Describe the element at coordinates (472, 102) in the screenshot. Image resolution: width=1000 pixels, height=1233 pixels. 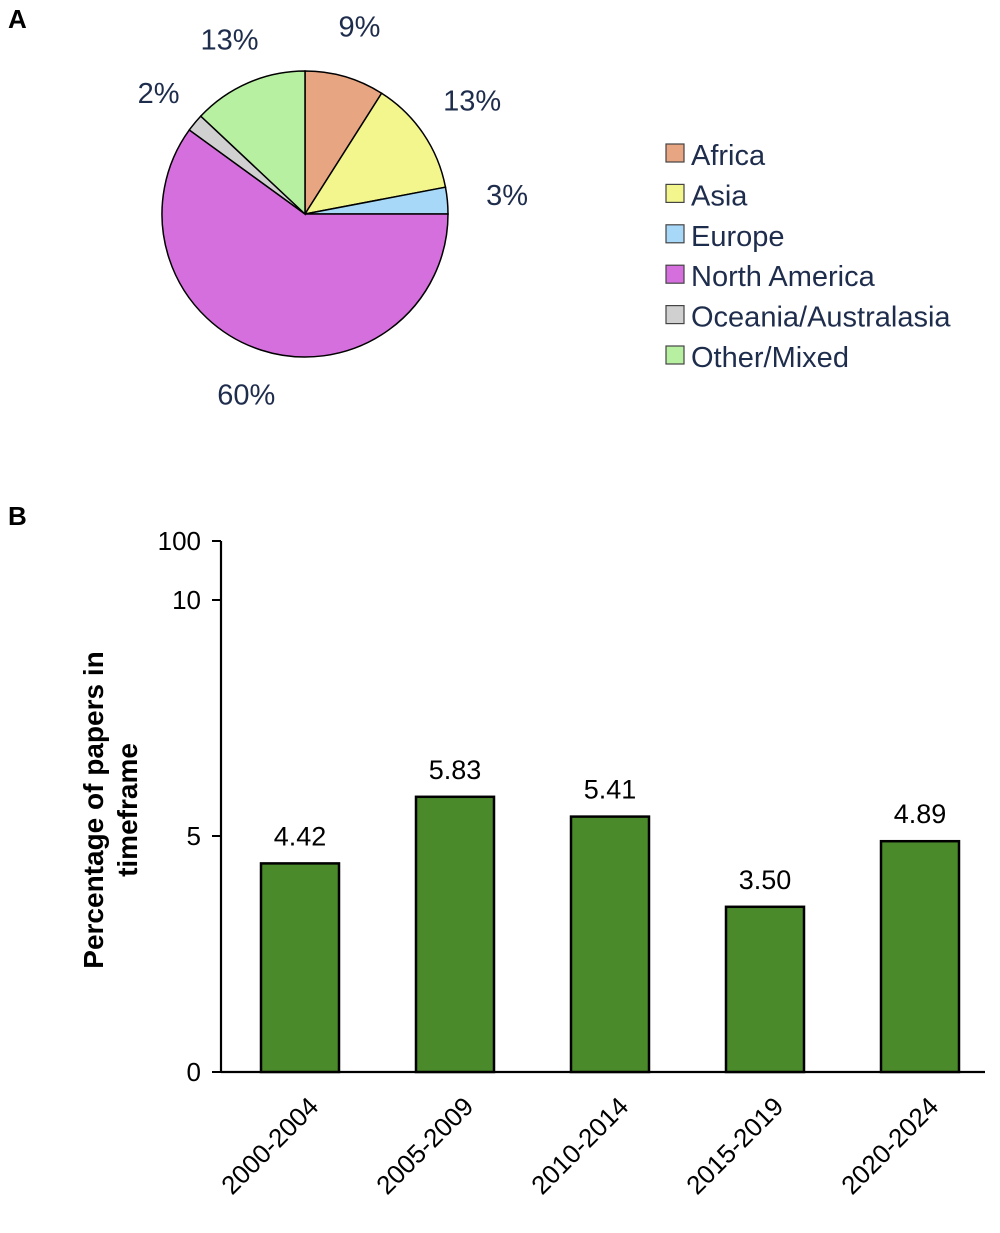
I see `pie-label-asia: 13%` at that location.